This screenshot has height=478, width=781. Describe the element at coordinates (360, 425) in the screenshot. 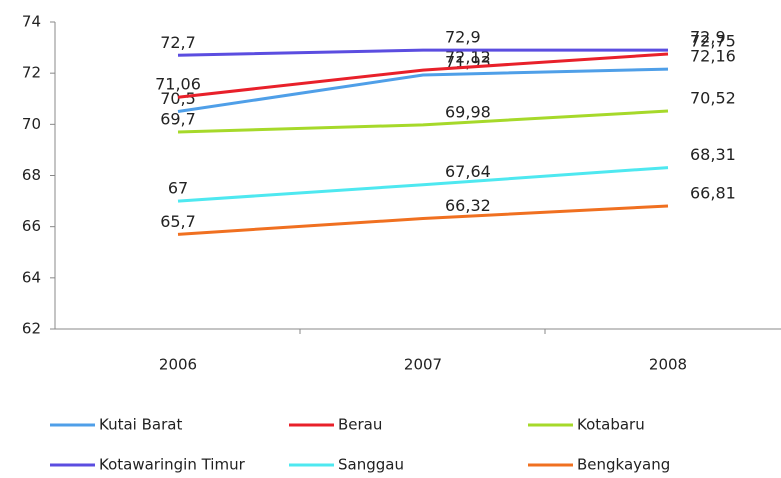

I see `legend-label: Berau` at that location.